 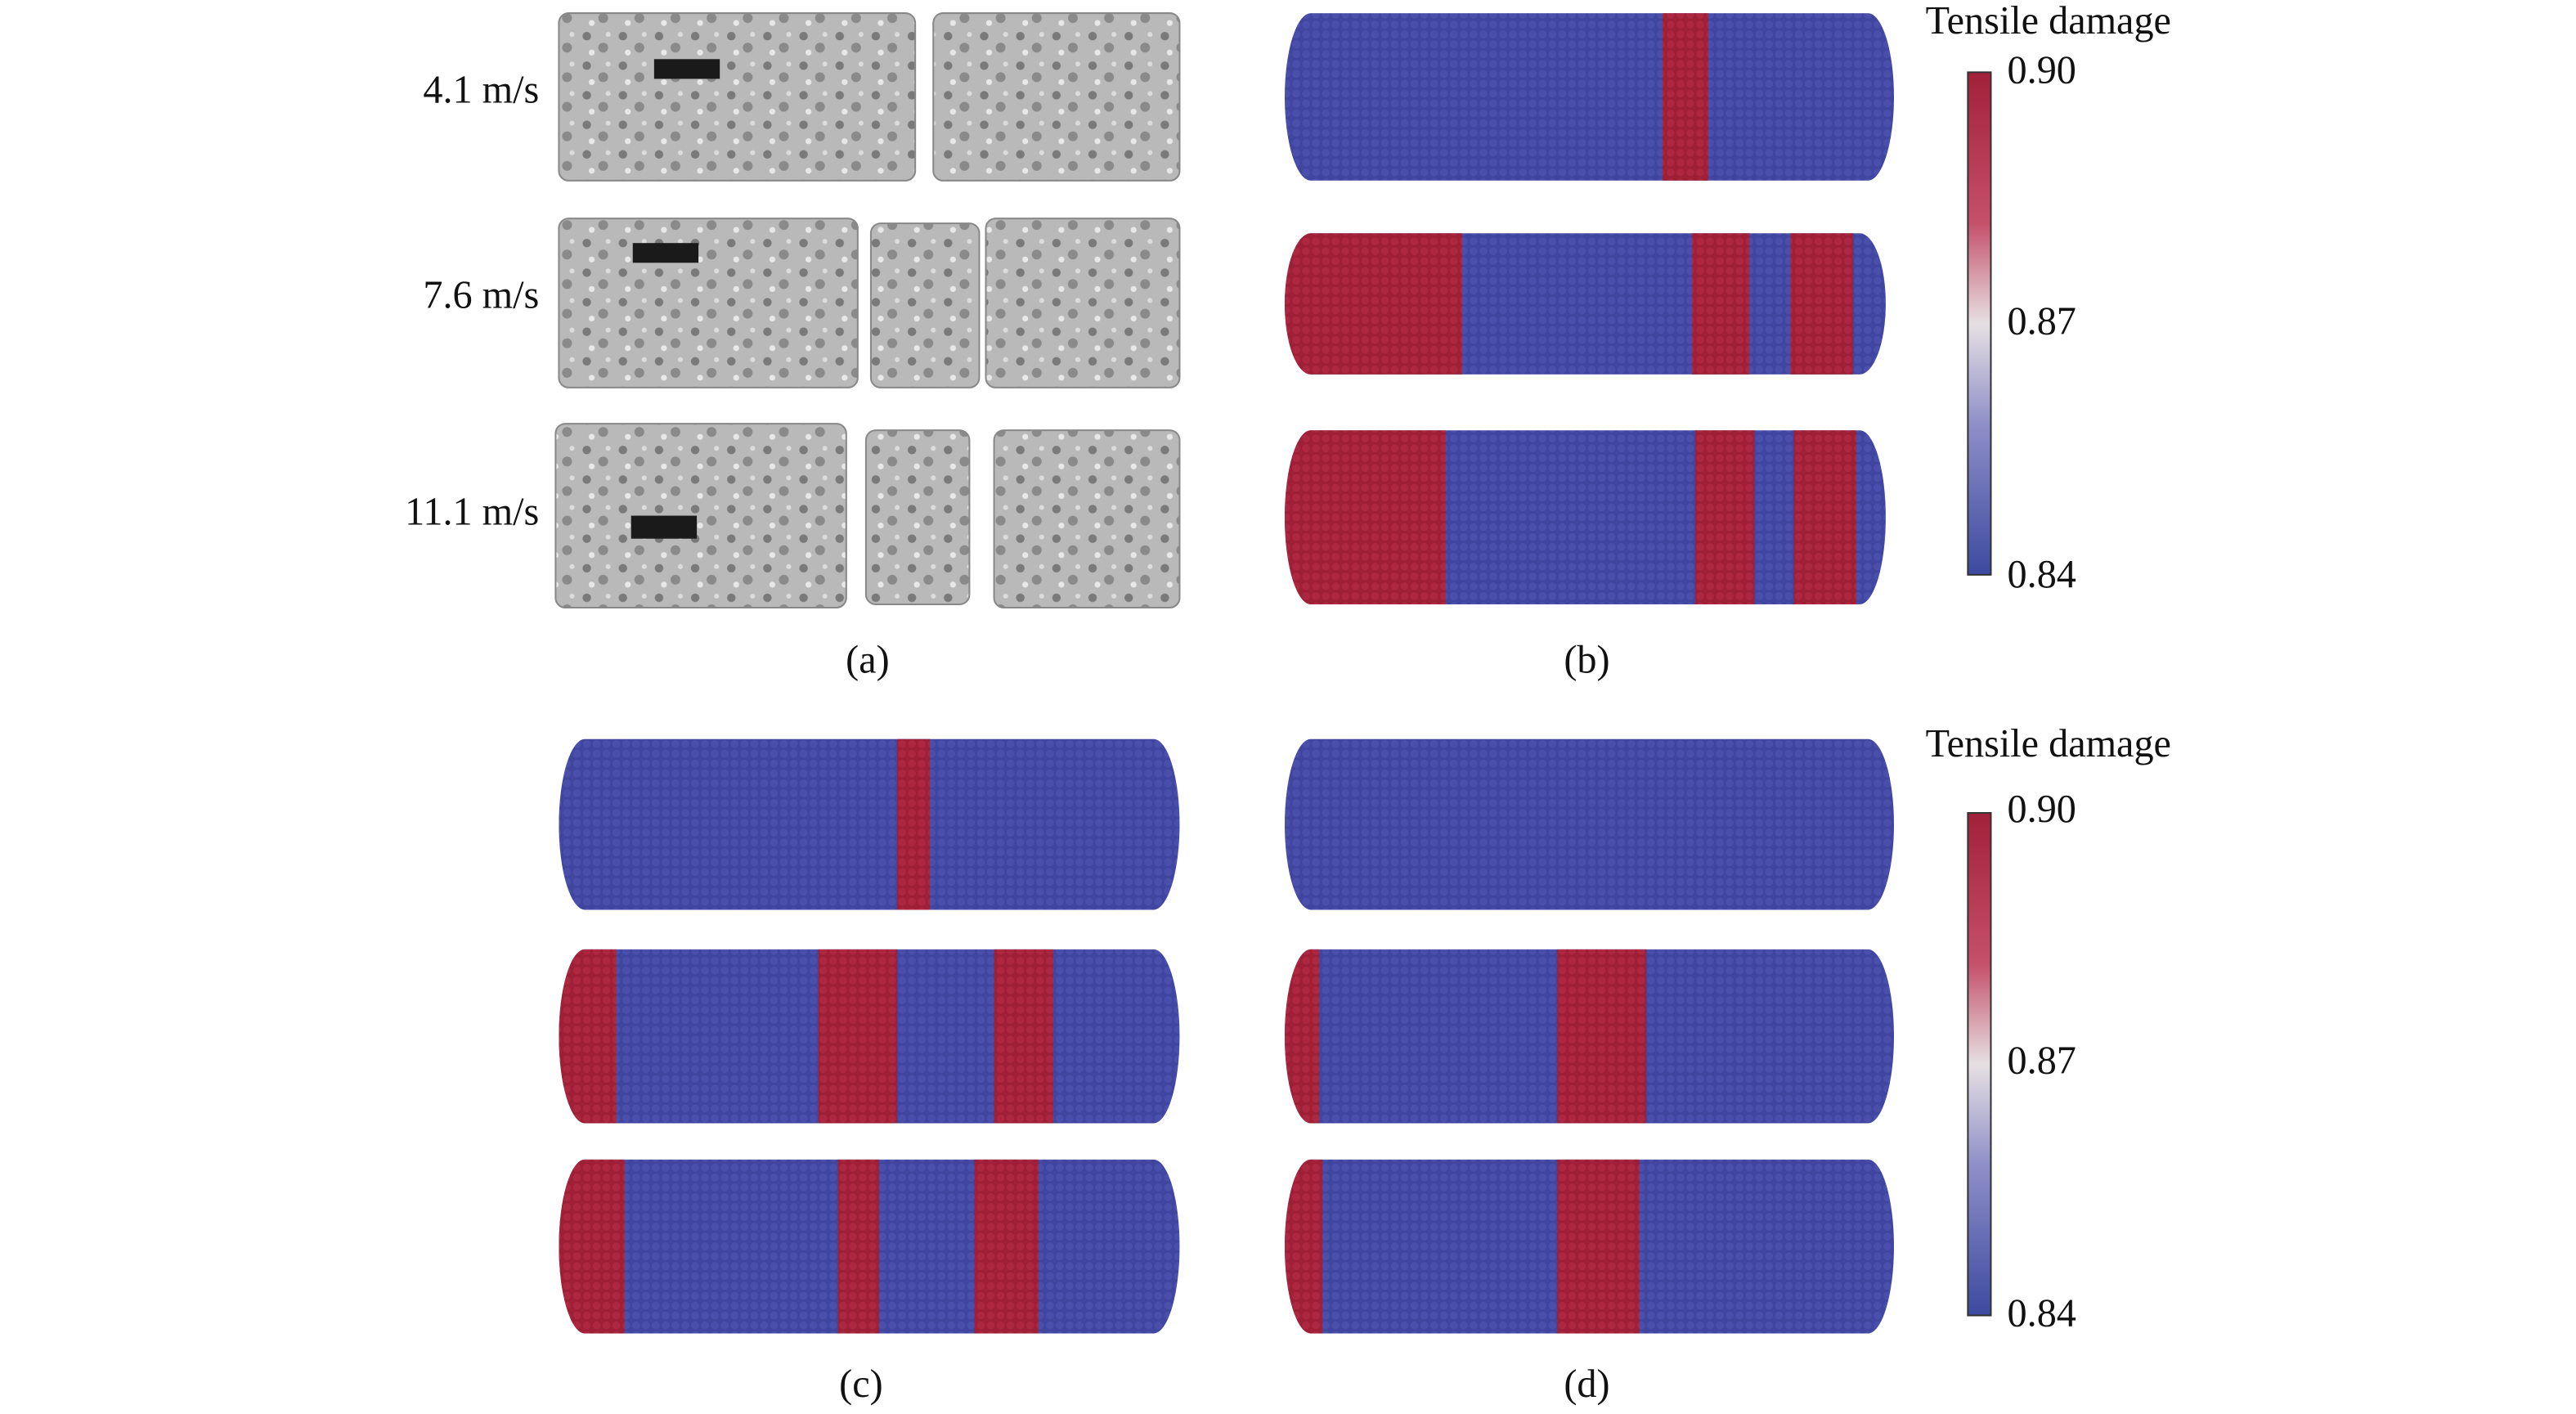 What do you see at coordinates (861, 1384) in the screenshot?
I see `panel-label: (c)` at bounding box center [861, 1384].